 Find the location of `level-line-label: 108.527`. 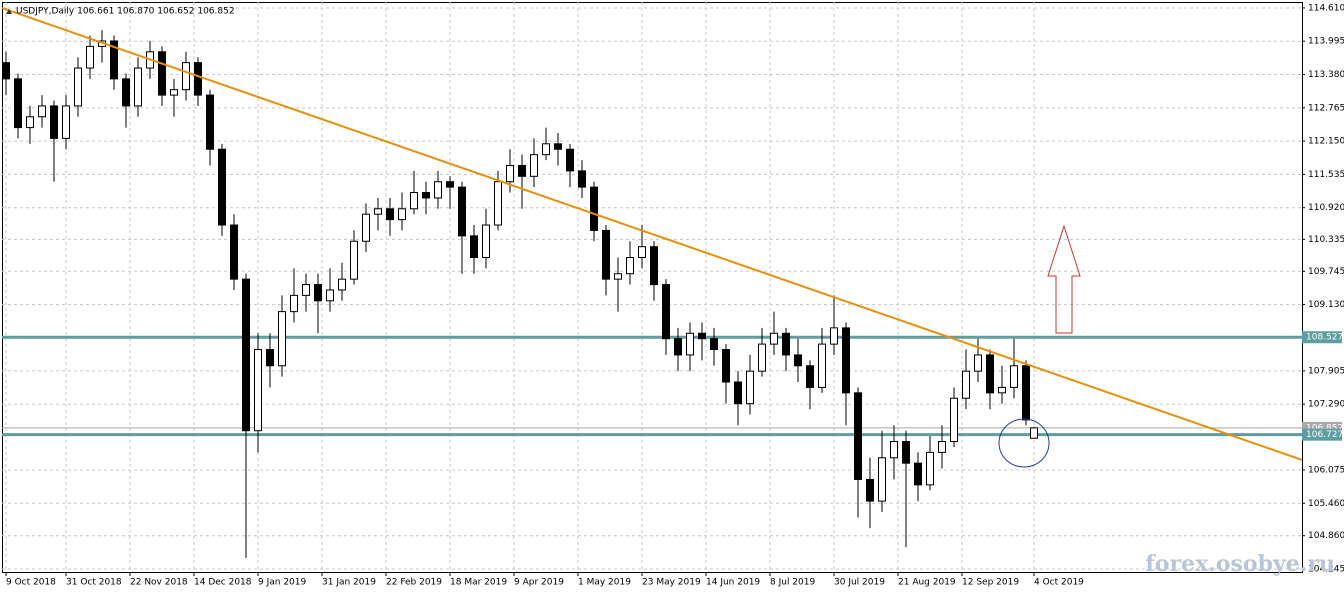

level-line-label: 108.527 is located at coordinates (1324, 338).